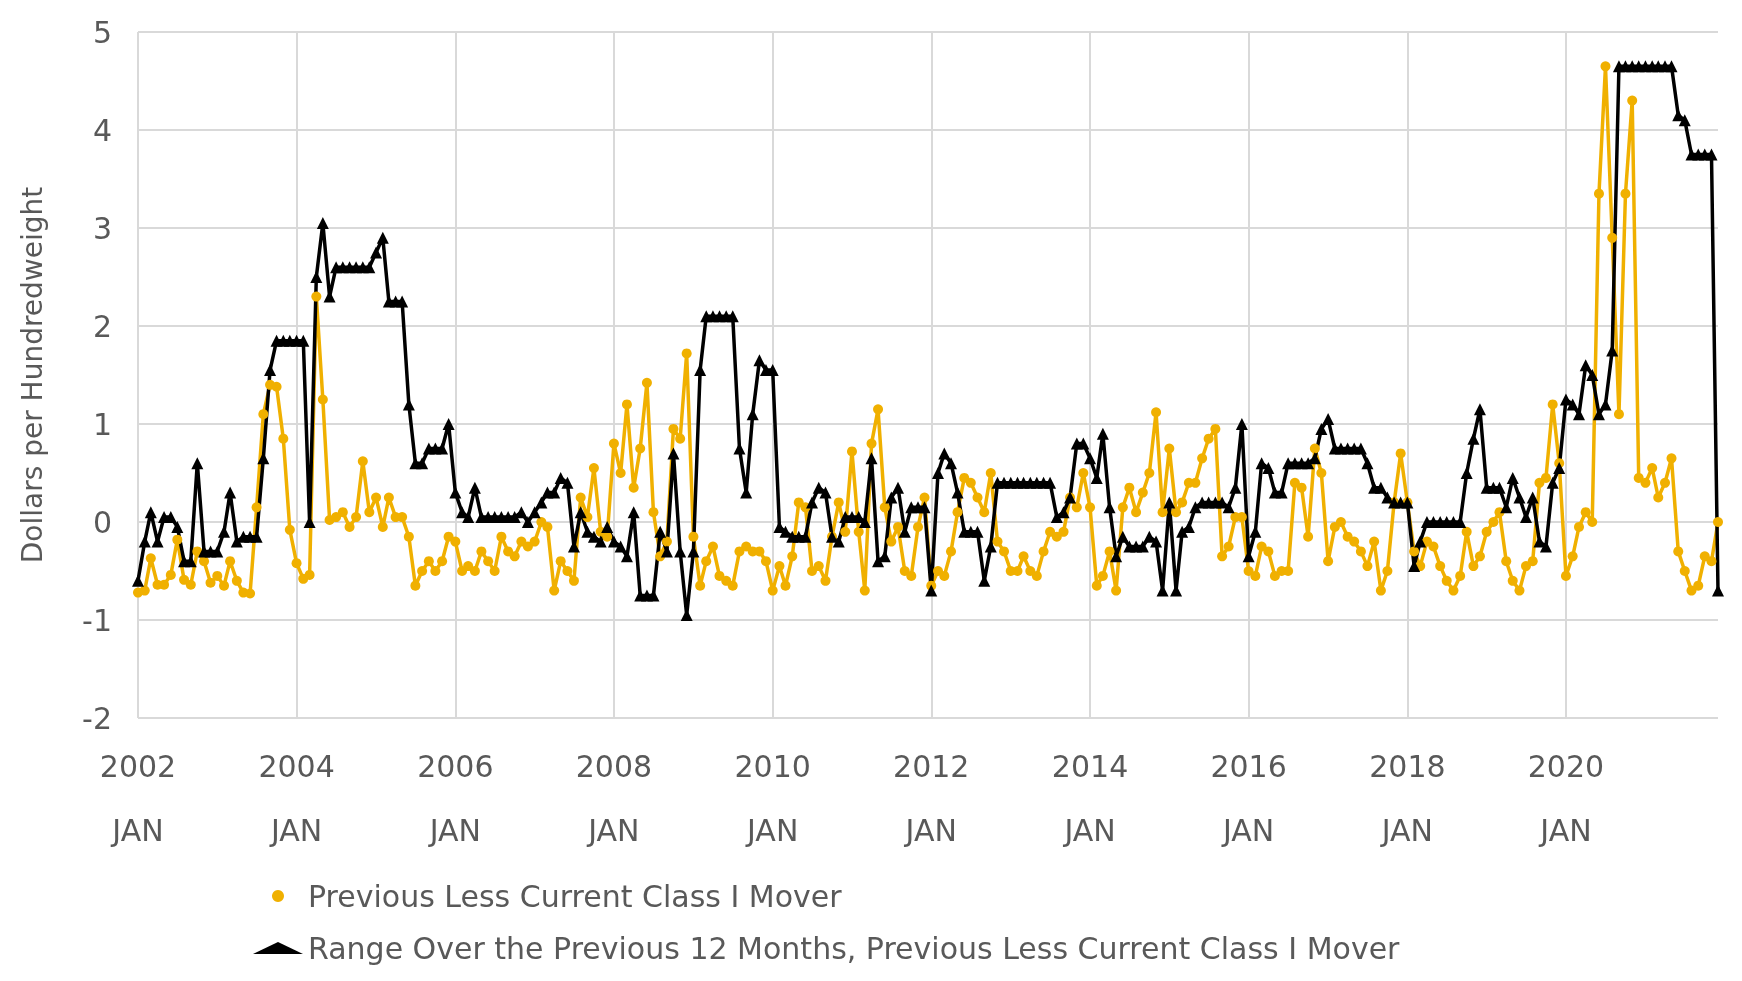  What do you see at coordinates (575, 896) in the screenshot?
I see `legend-label: Previous Less Current Class I Mover` at bounding box center [575, 896].